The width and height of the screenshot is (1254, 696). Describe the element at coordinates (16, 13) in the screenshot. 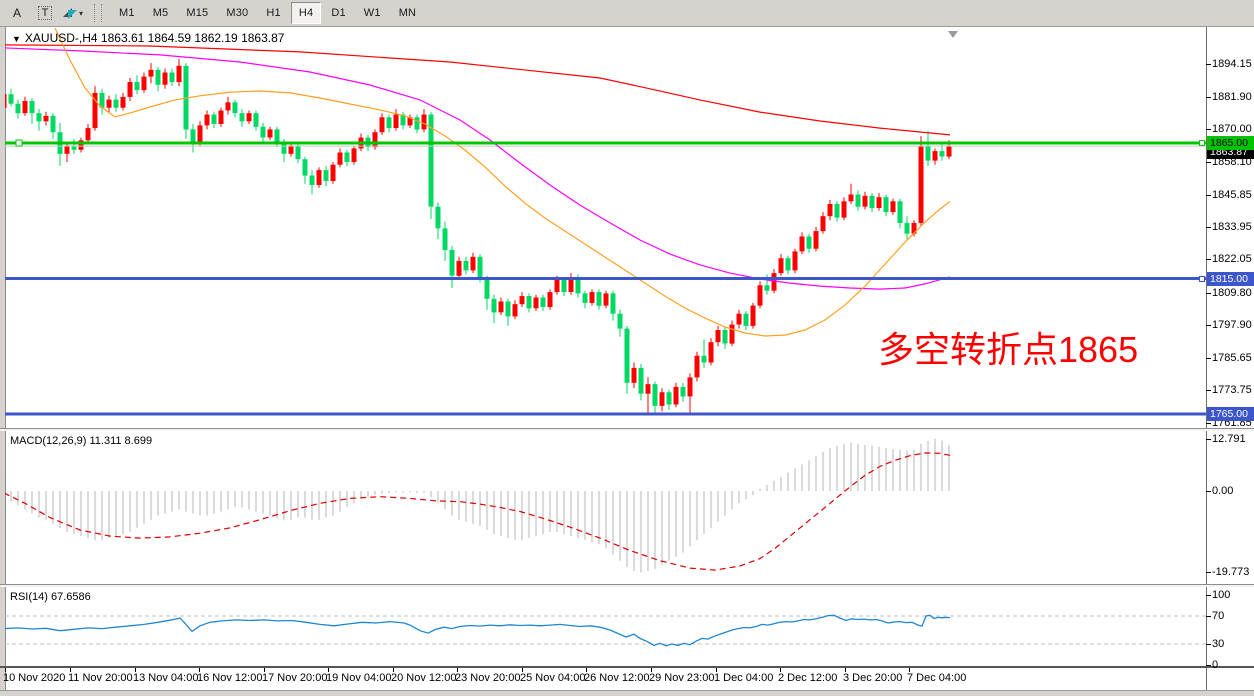

I see `arrow-text-tool-button: A` at that location.